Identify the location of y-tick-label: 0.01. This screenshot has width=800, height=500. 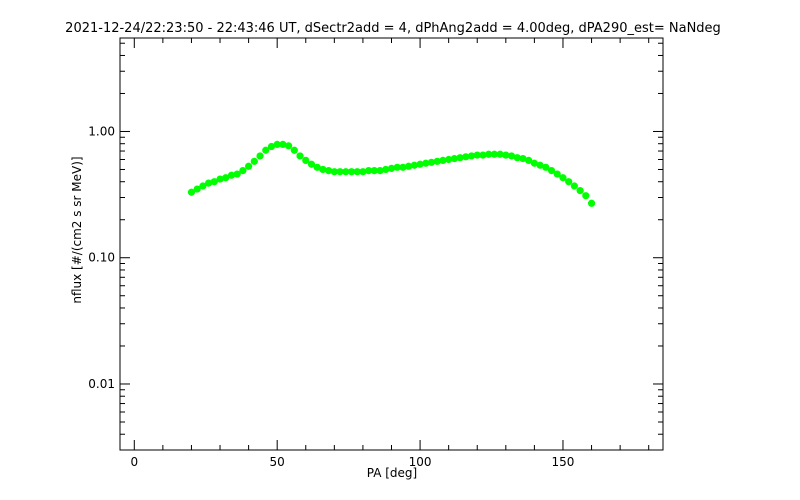
(101, 384).